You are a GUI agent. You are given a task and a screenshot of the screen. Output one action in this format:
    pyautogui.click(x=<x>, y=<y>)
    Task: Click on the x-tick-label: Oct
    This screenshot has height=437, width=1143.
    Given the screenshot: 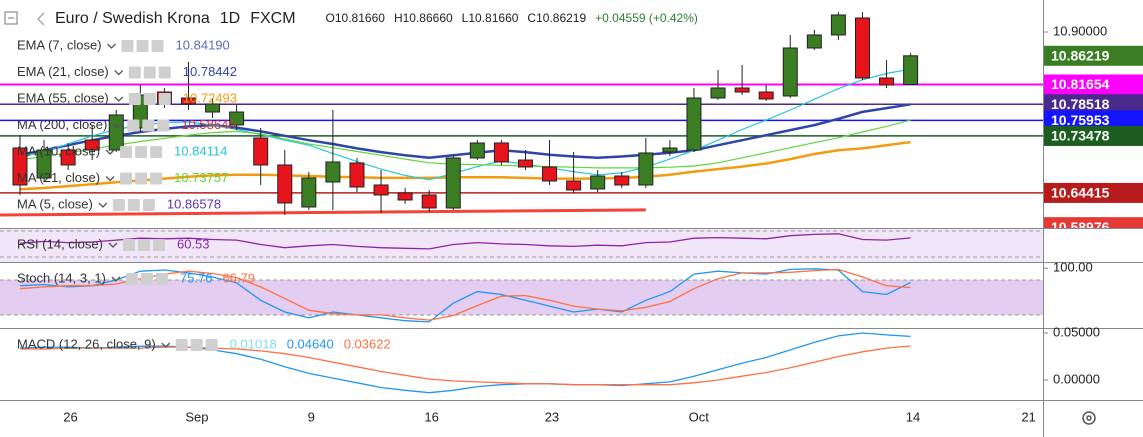 What is the action you would take?
    pyautogui.click(x=699, y=416)
    